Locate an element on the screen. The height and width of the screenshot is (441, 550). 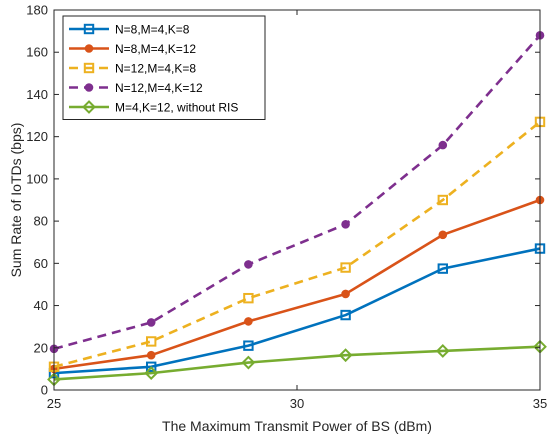
y-tick-label: 0 is located at coordinates (44, 390).